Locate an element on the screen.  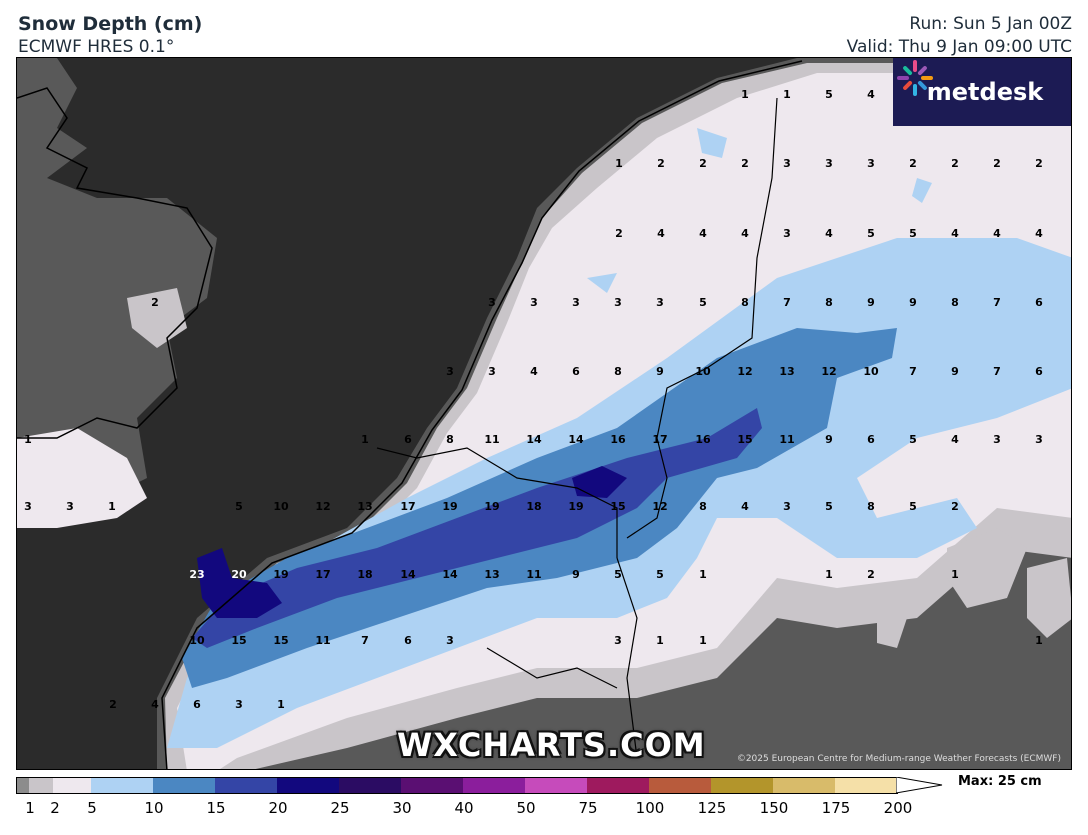
colorbar-tick-label: 25 is located at coordinates (340, 808).